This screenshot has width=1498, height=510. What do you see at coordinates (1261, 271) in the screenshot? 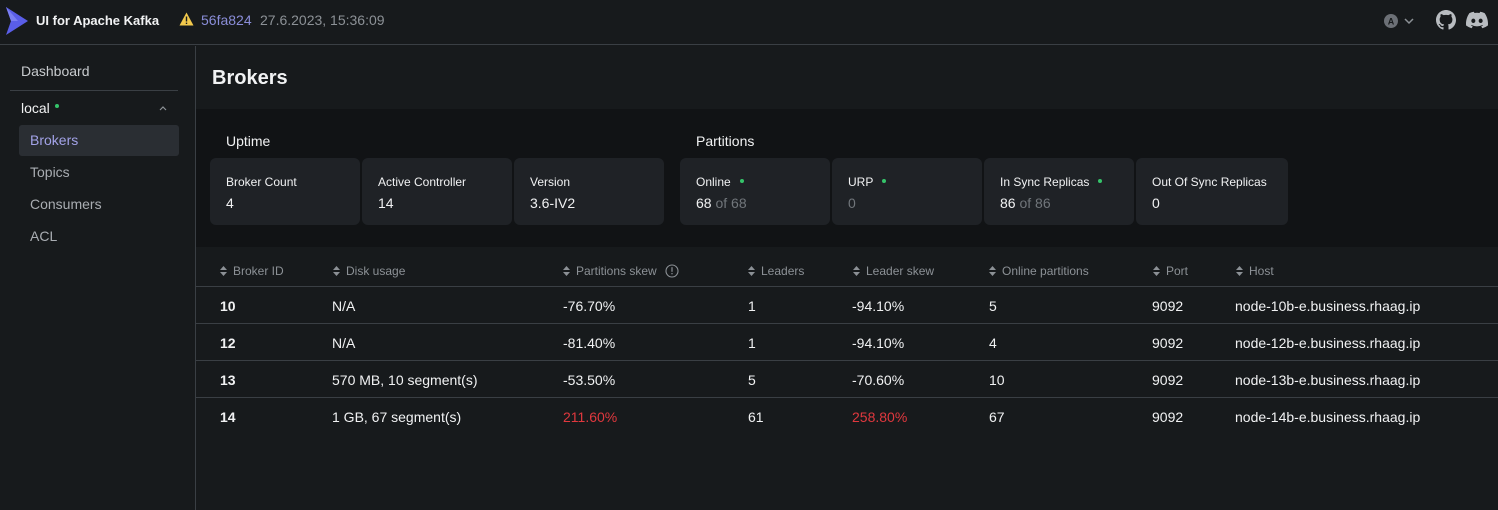
I see `column-label: Host` at bounding box center [1261, 271].